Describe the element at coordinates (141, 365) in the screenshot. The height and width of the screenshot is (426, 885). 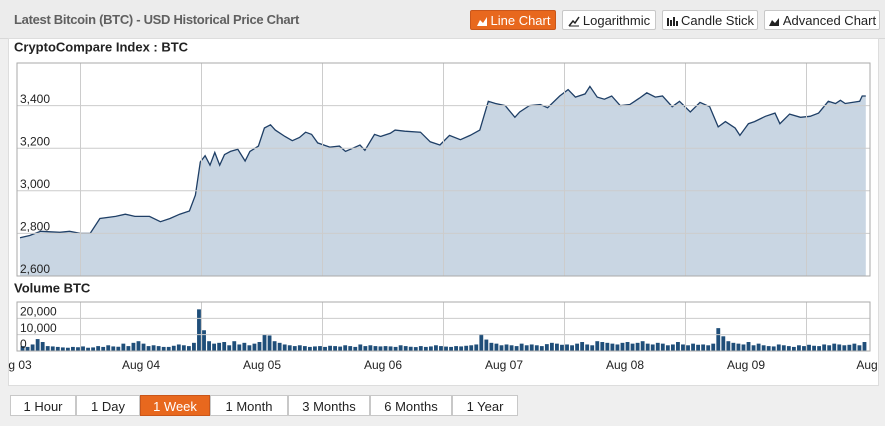
I see `x-tick-label: Aug 04` at that location.